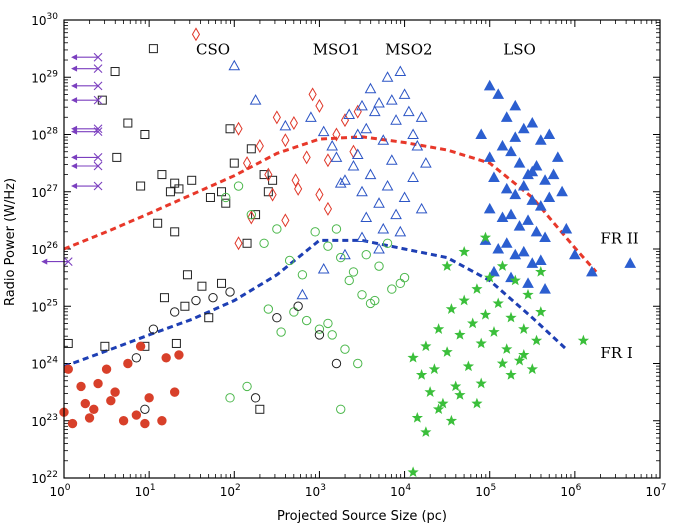  Describe the element at coordinates (145, 491) in the screenshot. I see `x-tick-label: 10¹` at that location.